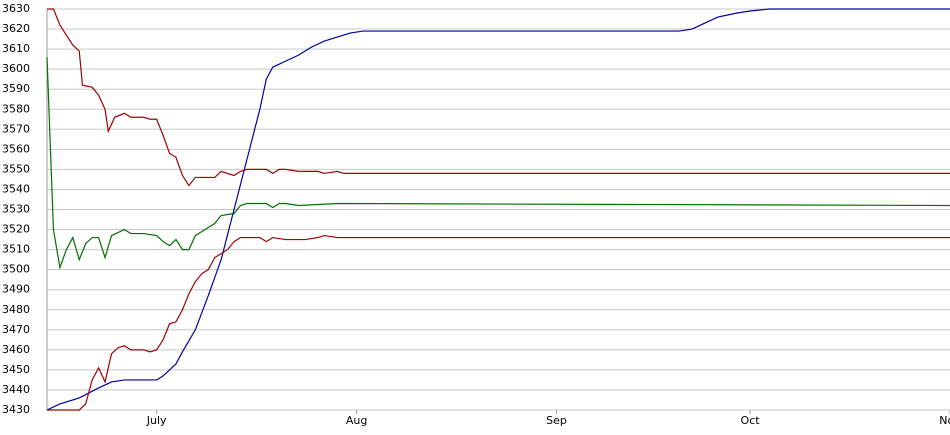 The height and width of the screenshot is (435, 950). Describe the element at coordinates (16, 409) in the screenshot. I see `y-tick-label: 3430` at that location.